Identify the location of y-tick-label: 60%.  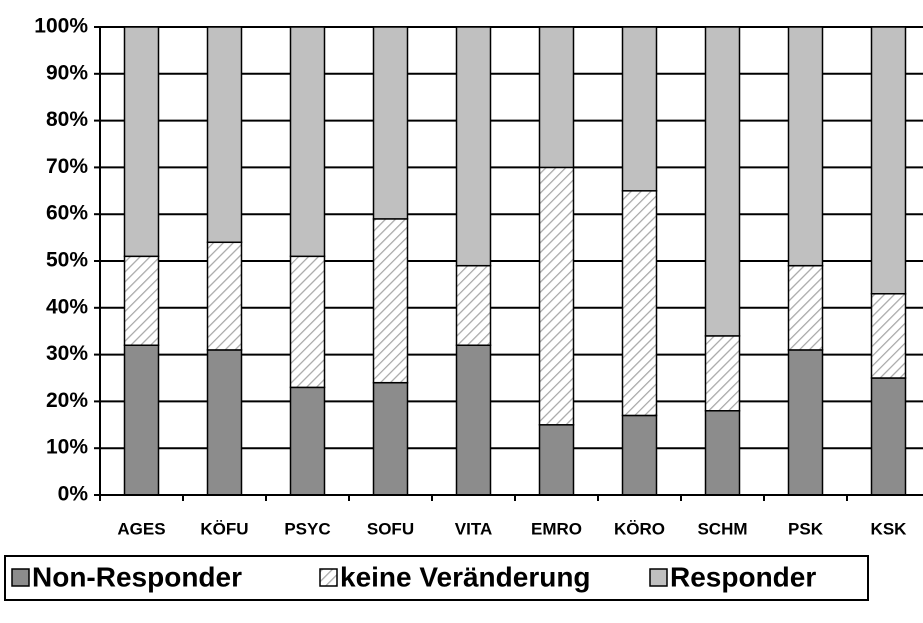
(67, 213).